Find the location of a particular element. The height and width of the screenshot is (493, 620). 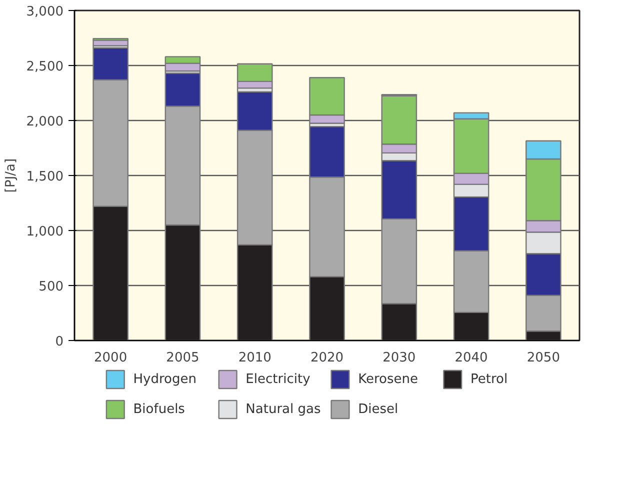

x-tick-label: 2000 is located at coordinates (111, 358).